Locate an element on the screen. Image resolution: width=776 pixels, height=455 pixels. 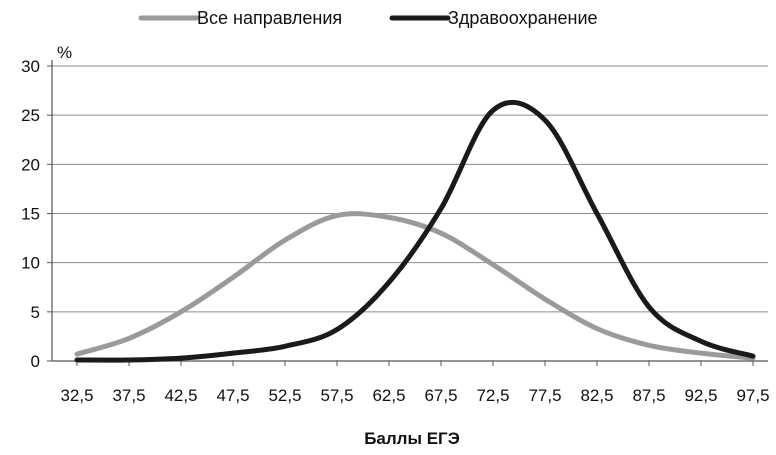
y-tick-label: 5 is located at coordinates (35, 312).